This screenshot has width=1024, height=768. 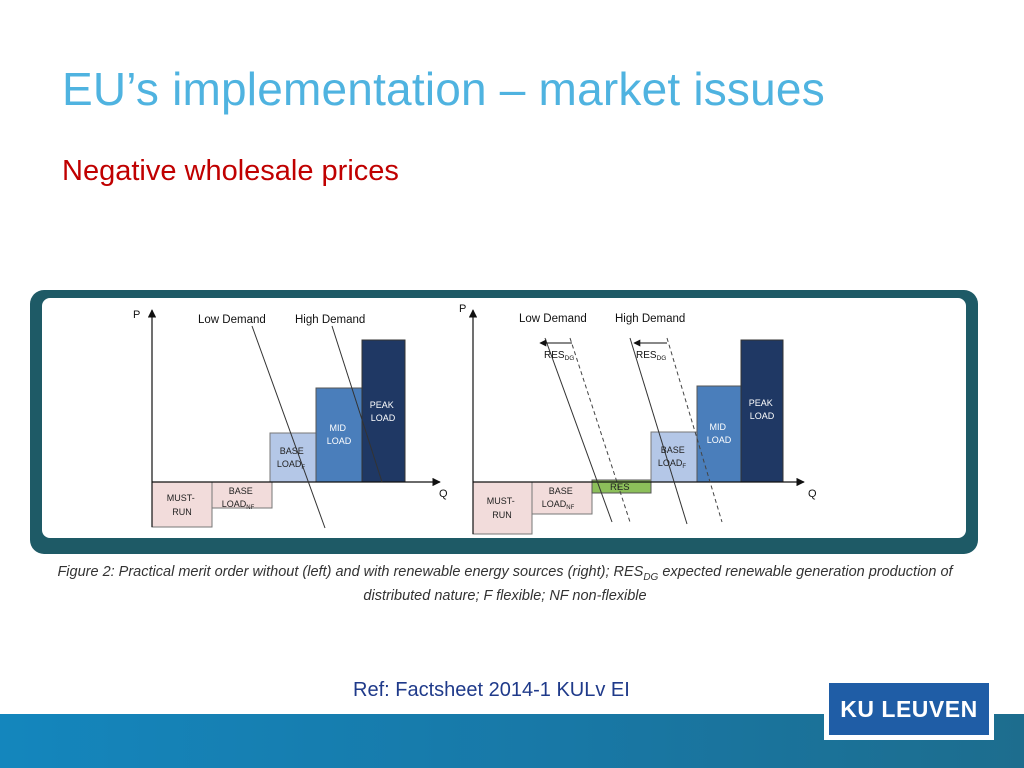 I want to click on left-low-demand-curve, so click(x=288, y=427).